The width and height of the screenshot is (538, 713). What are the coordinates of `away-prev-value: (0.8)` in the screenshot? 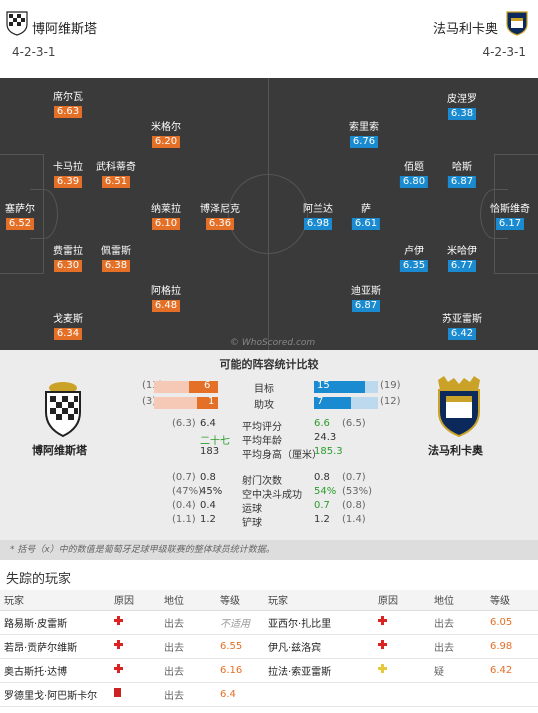 It's located at (354, 505).